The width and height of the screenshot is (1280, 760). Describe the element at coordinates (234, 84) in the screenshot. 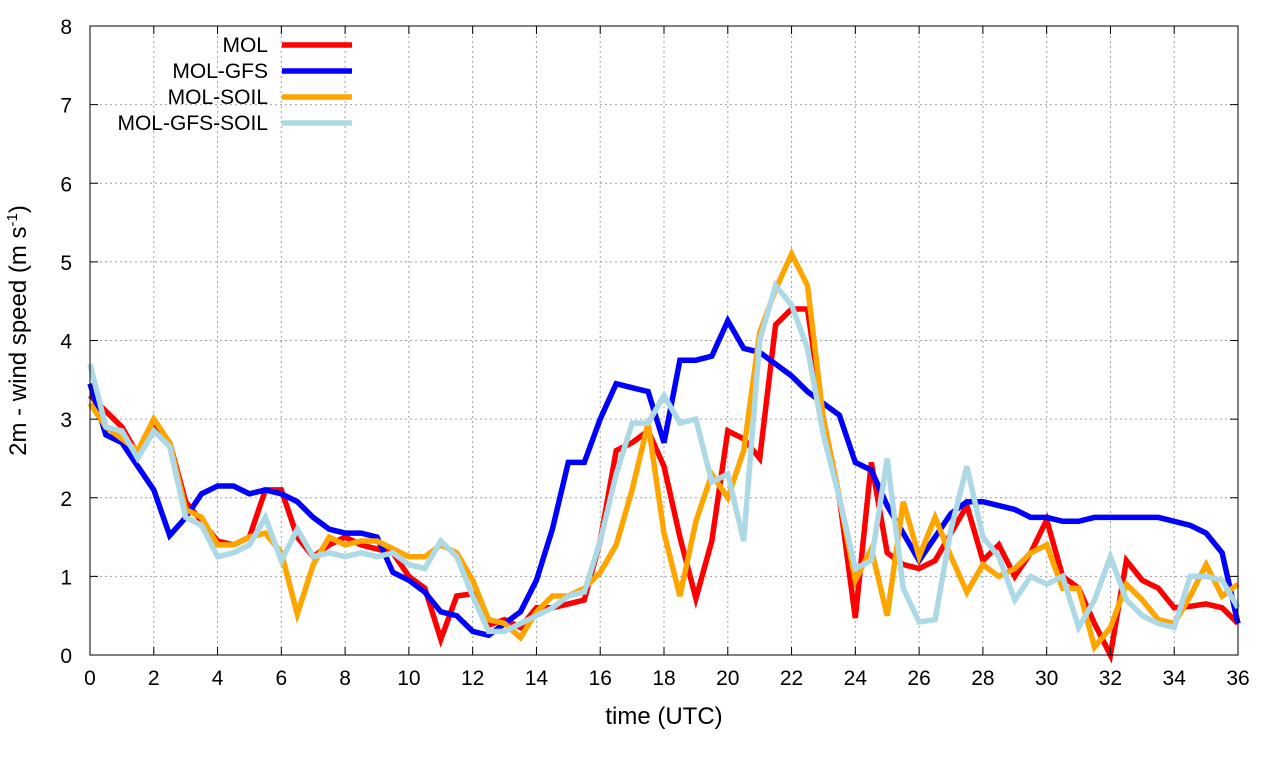

I see `legend: MOL MOL-GFS MOL-SOIL MOL-GFS-SOIL` at that location.